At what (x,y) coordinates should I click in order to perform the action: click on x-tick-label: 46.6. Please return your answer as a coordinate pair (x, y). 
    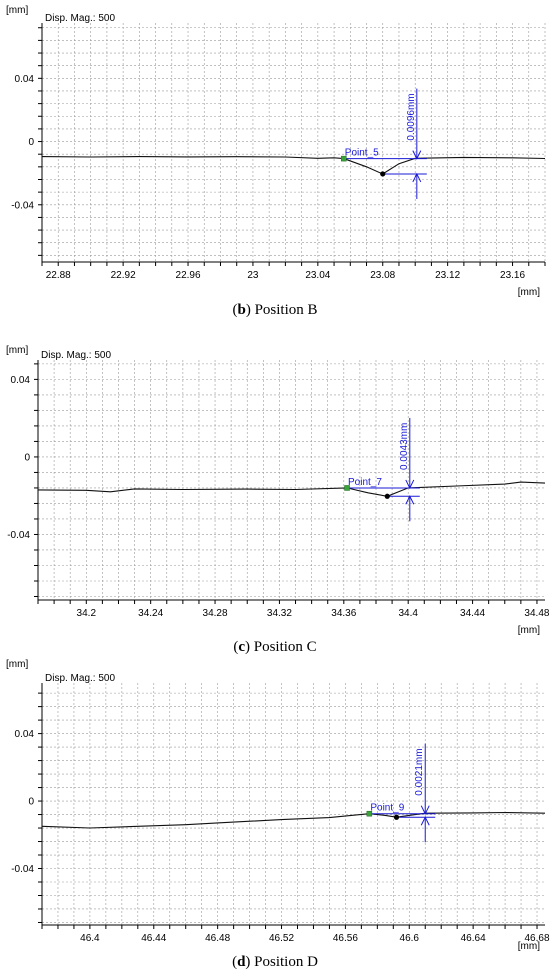
    Looking at the image, I should click on (410, 938).